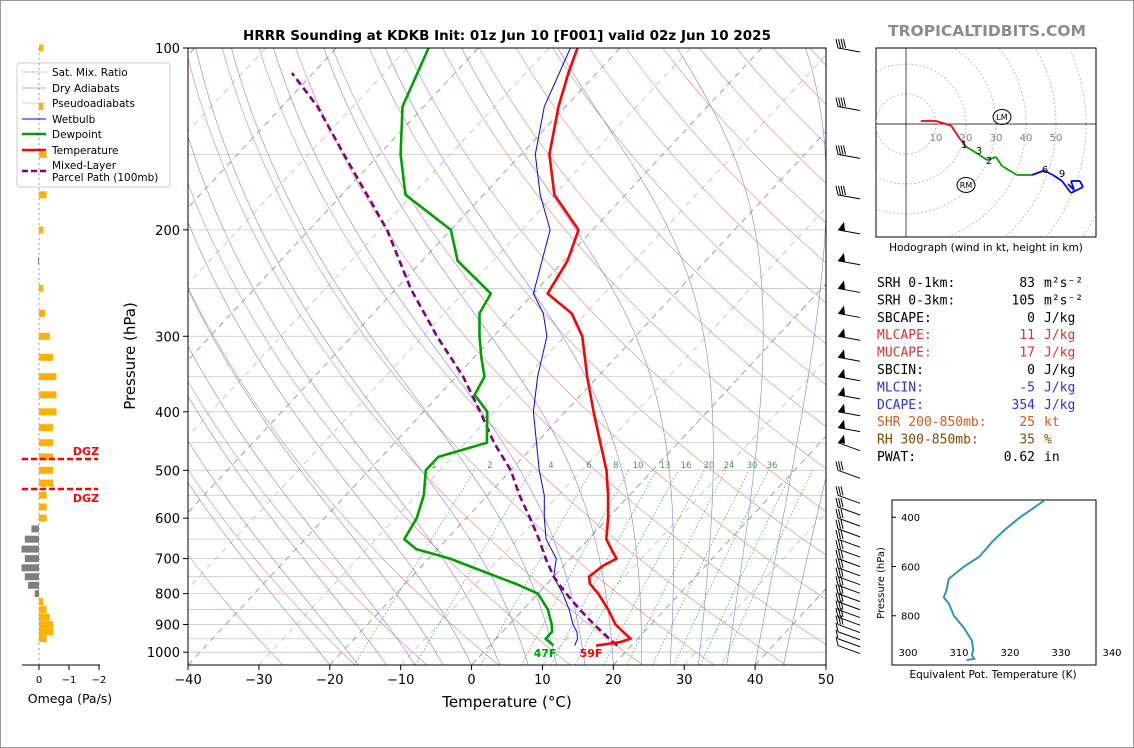 The image size is (1134, 748). What do you see at coordinates (994, 581) in the screenshot?
I see `theta-e-plot` at bounding box center [994, 581].